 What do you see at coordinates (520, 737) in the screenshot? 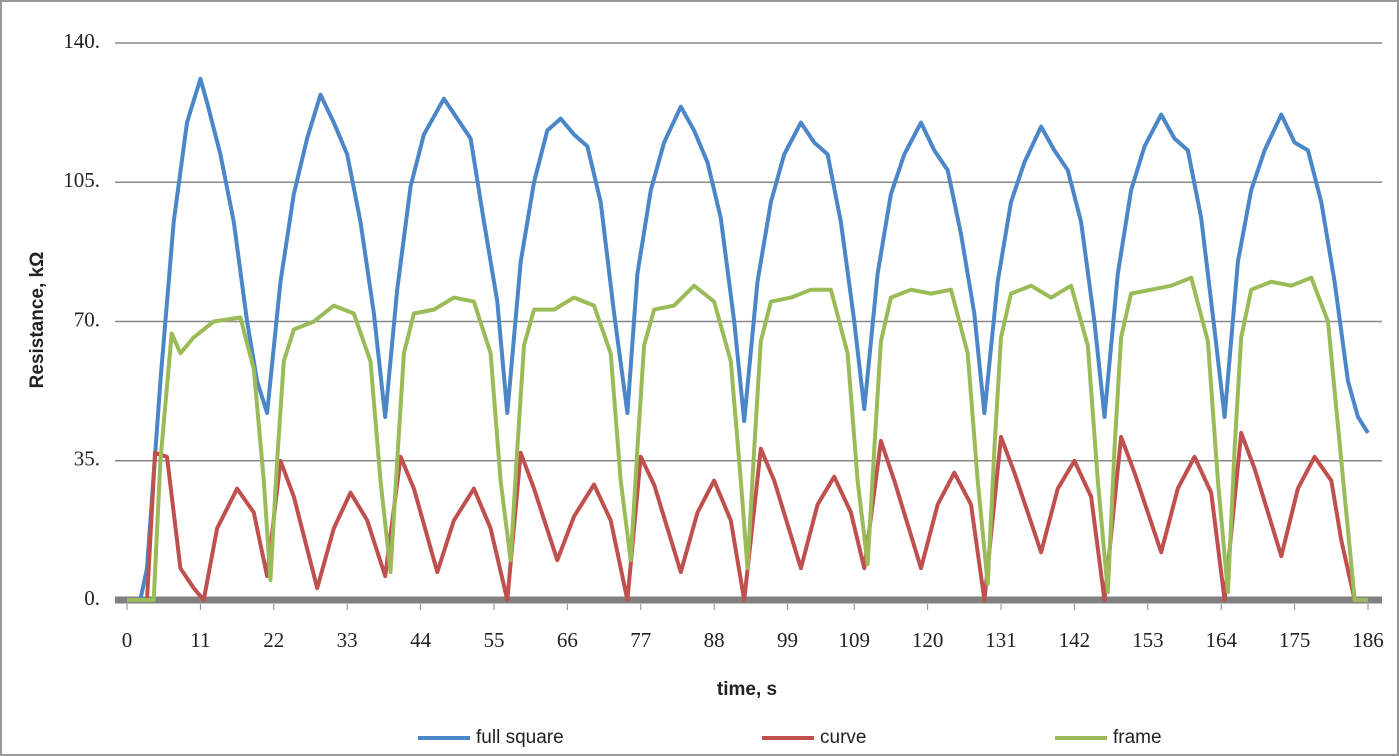
I see `legend-label: full square` at bounding box center [520, 737].